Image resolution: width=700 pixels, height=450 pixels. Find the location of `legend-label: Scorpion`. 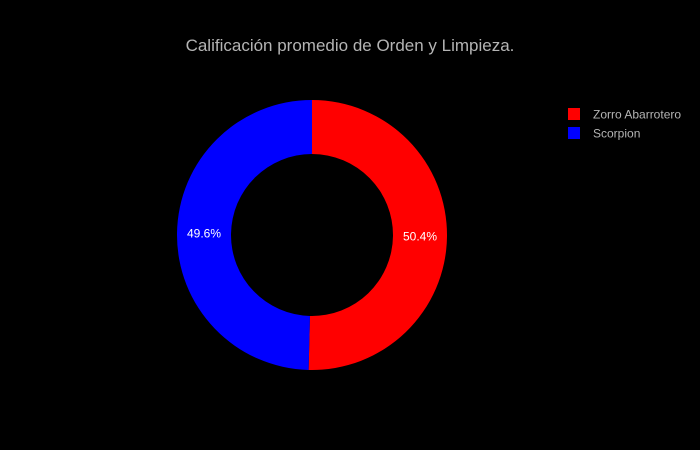

legend-label: Scorpion is located at coordinates (616, 134).